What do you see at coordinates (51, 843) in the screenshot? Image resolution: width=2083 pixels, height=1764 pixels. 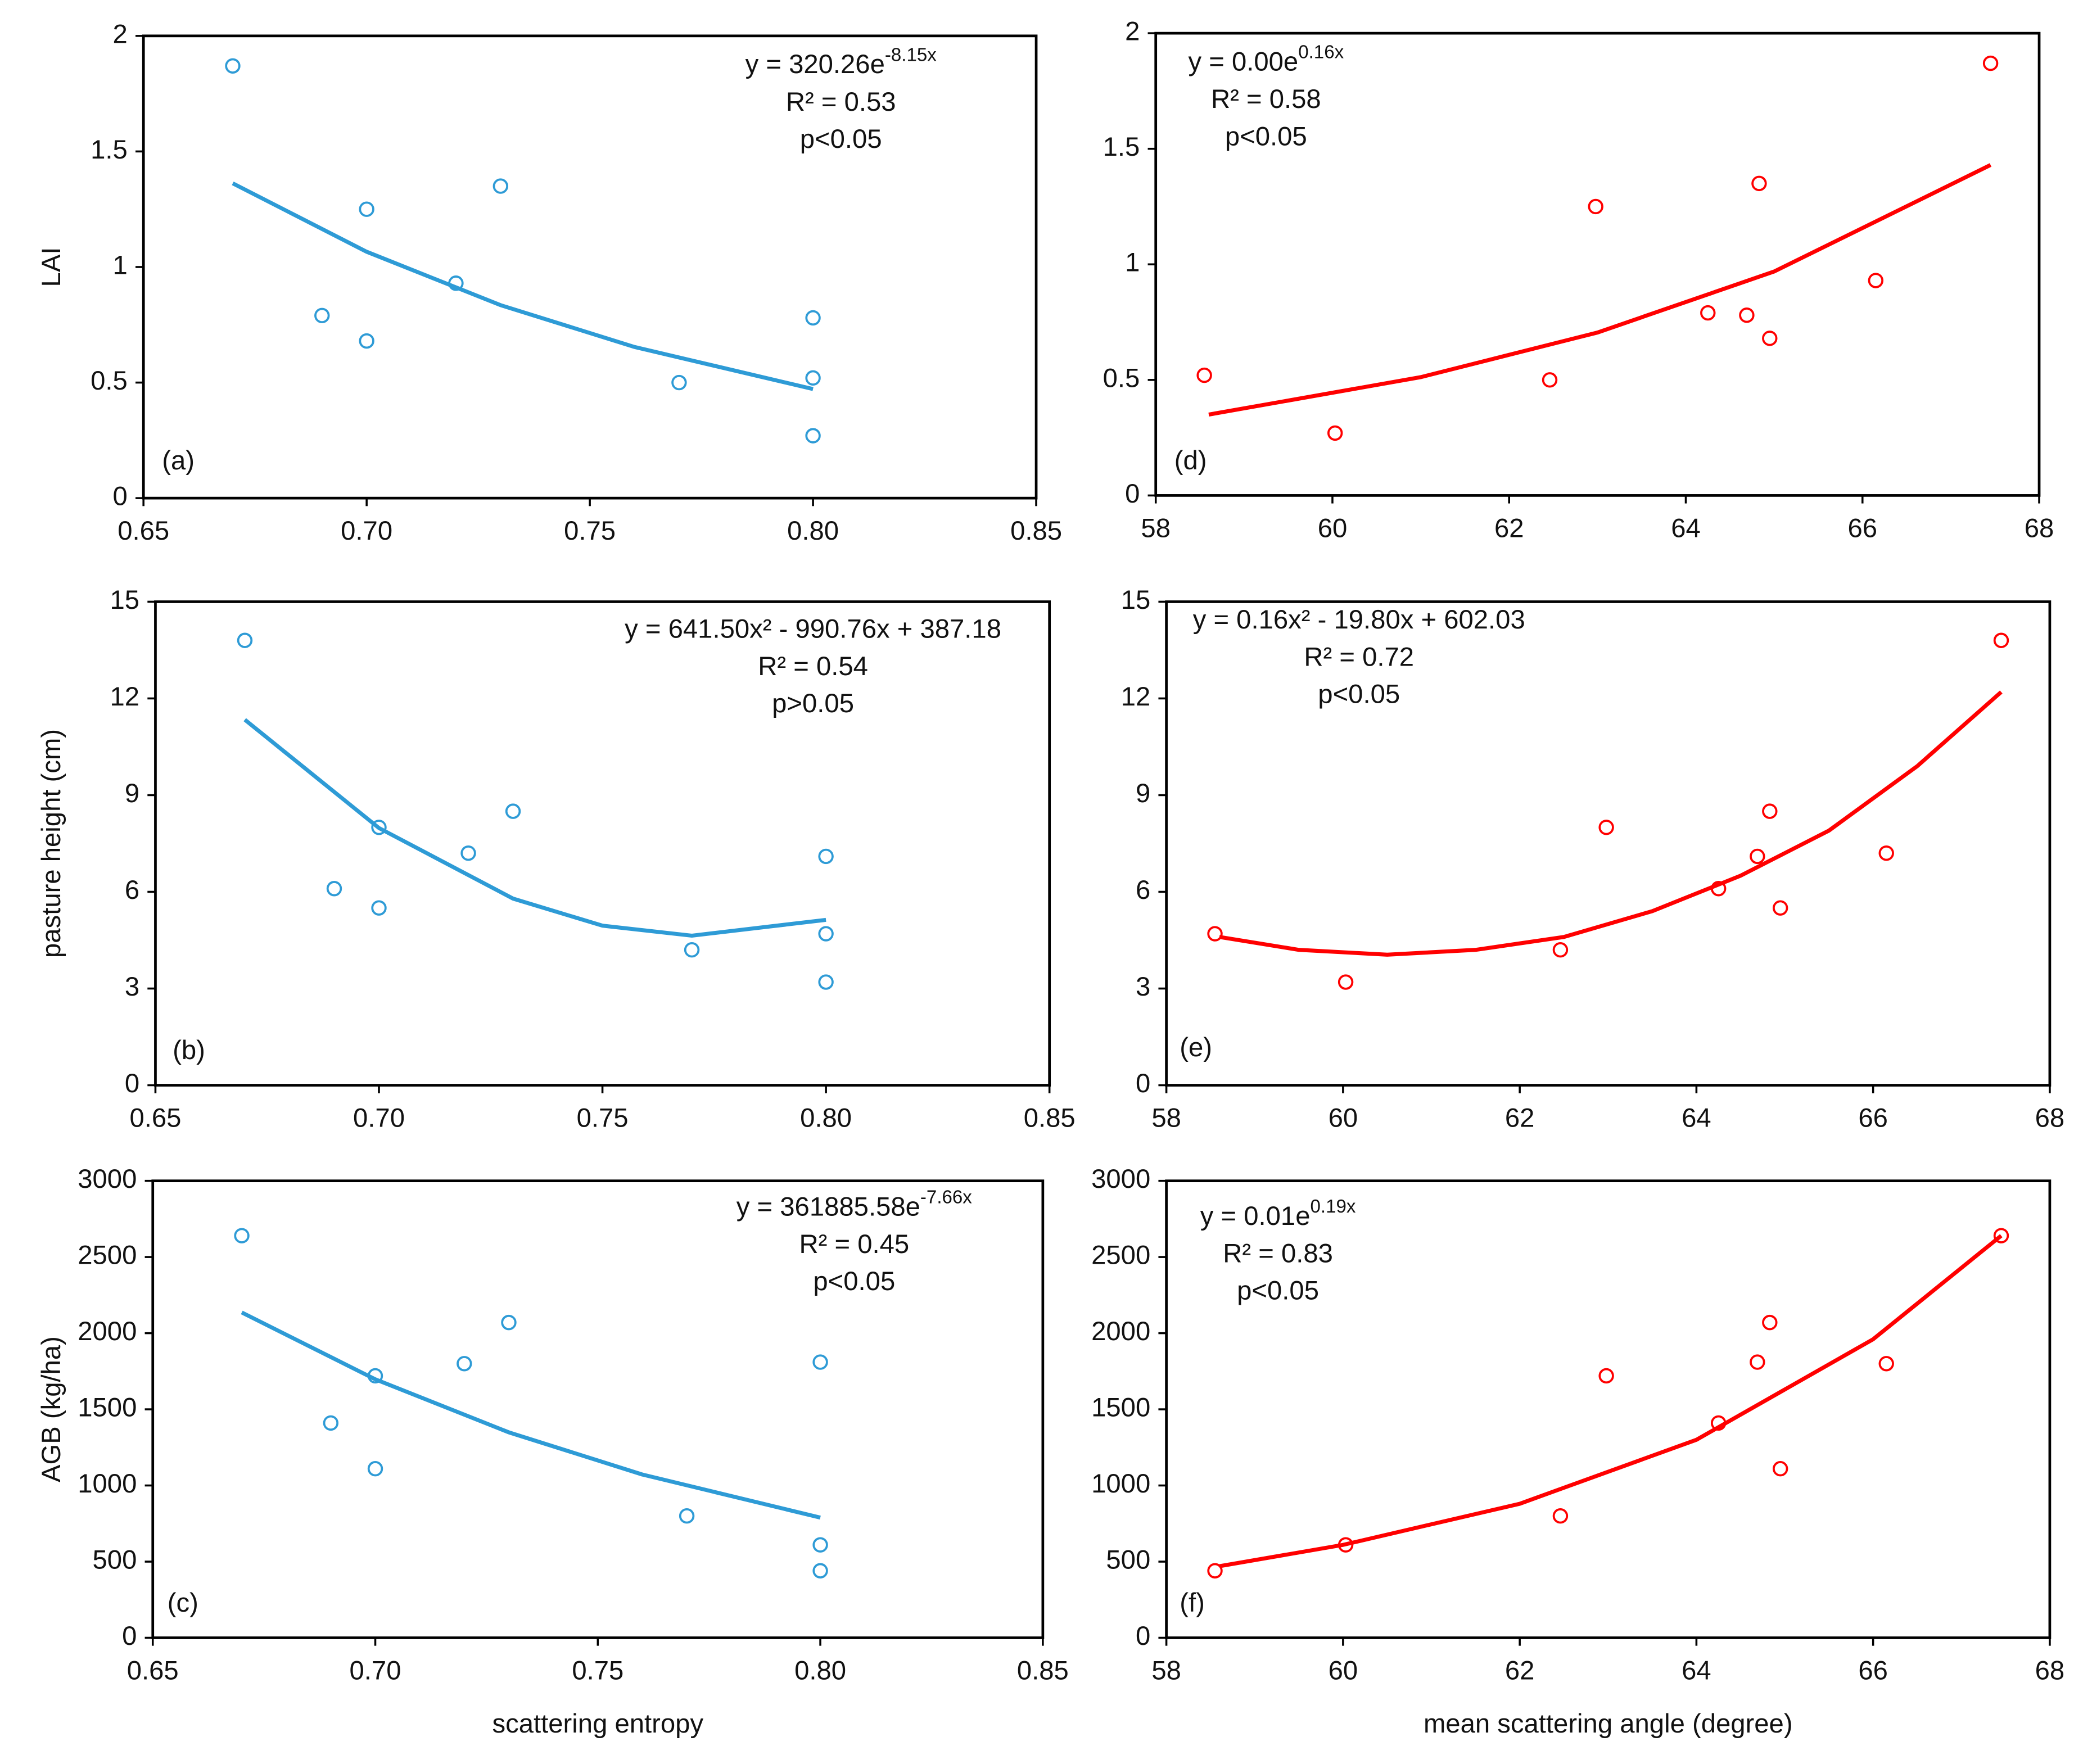 I see `y-axis-label: pasture height (cm)` at bounding box center [51, 843].